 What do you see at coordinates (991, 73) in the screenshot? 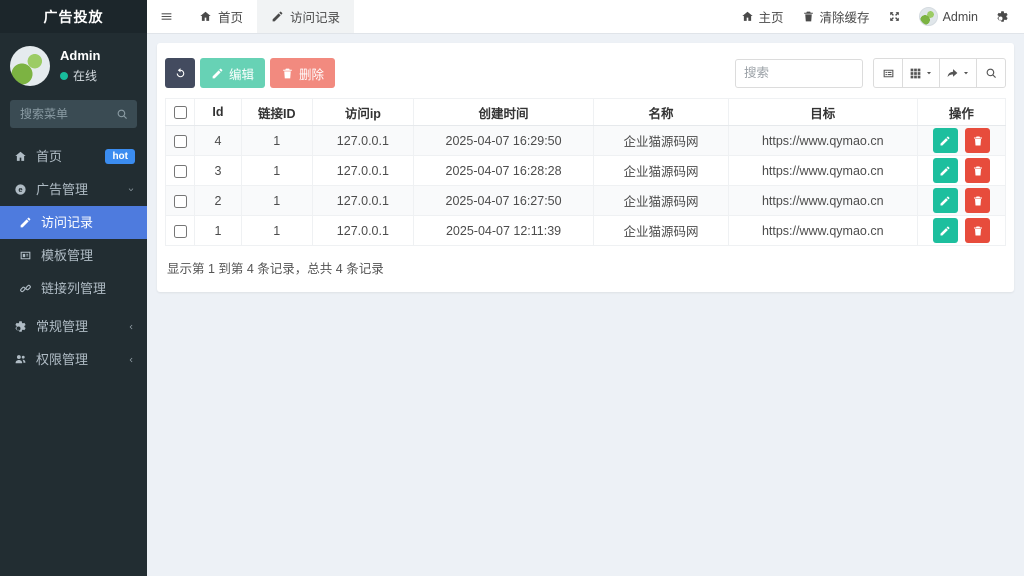
I see `search-button` at bounding box center [991, 73].